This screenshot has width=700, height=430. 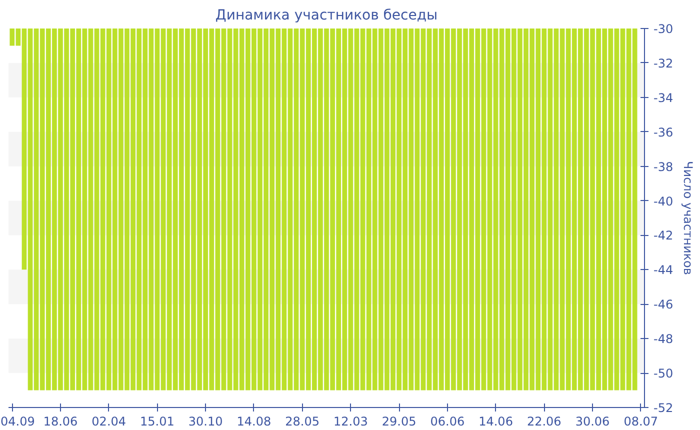 What do you see at coordinates (664, 29) in the screenshot?
I see `y-tick-label: -30` at bounding box center [664, 29].